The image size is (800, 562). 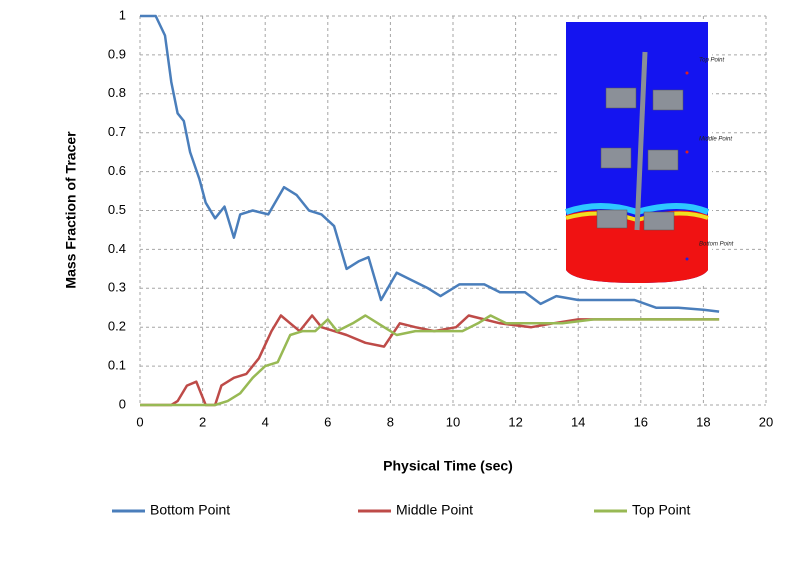 What do you see at coordinates (453, 421) in the screenshot?
I see `x-tick-label: 10` at bounding box center [453, 421].